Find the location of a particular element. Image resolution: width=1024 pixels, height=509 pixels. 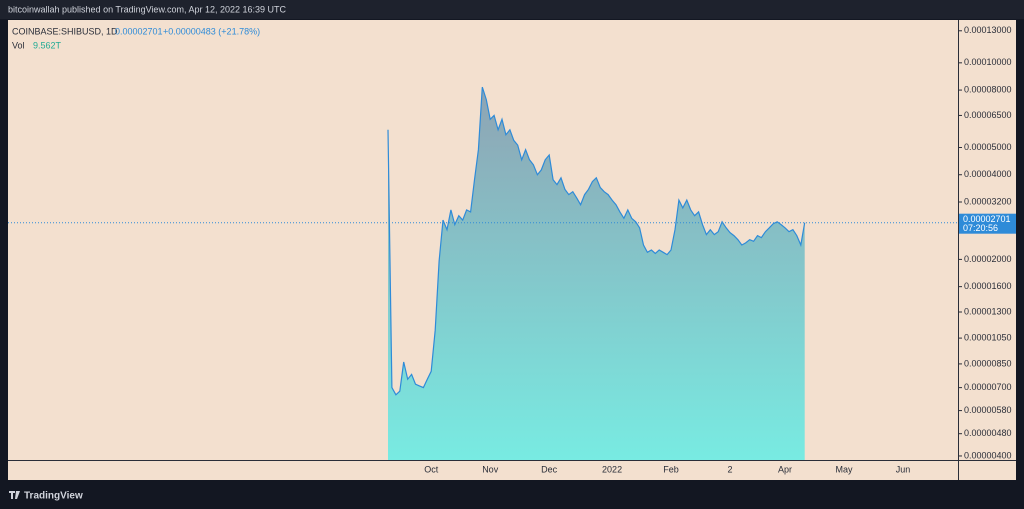

y-tick-label: 0.00008000 is located at coordinates (988, 89).